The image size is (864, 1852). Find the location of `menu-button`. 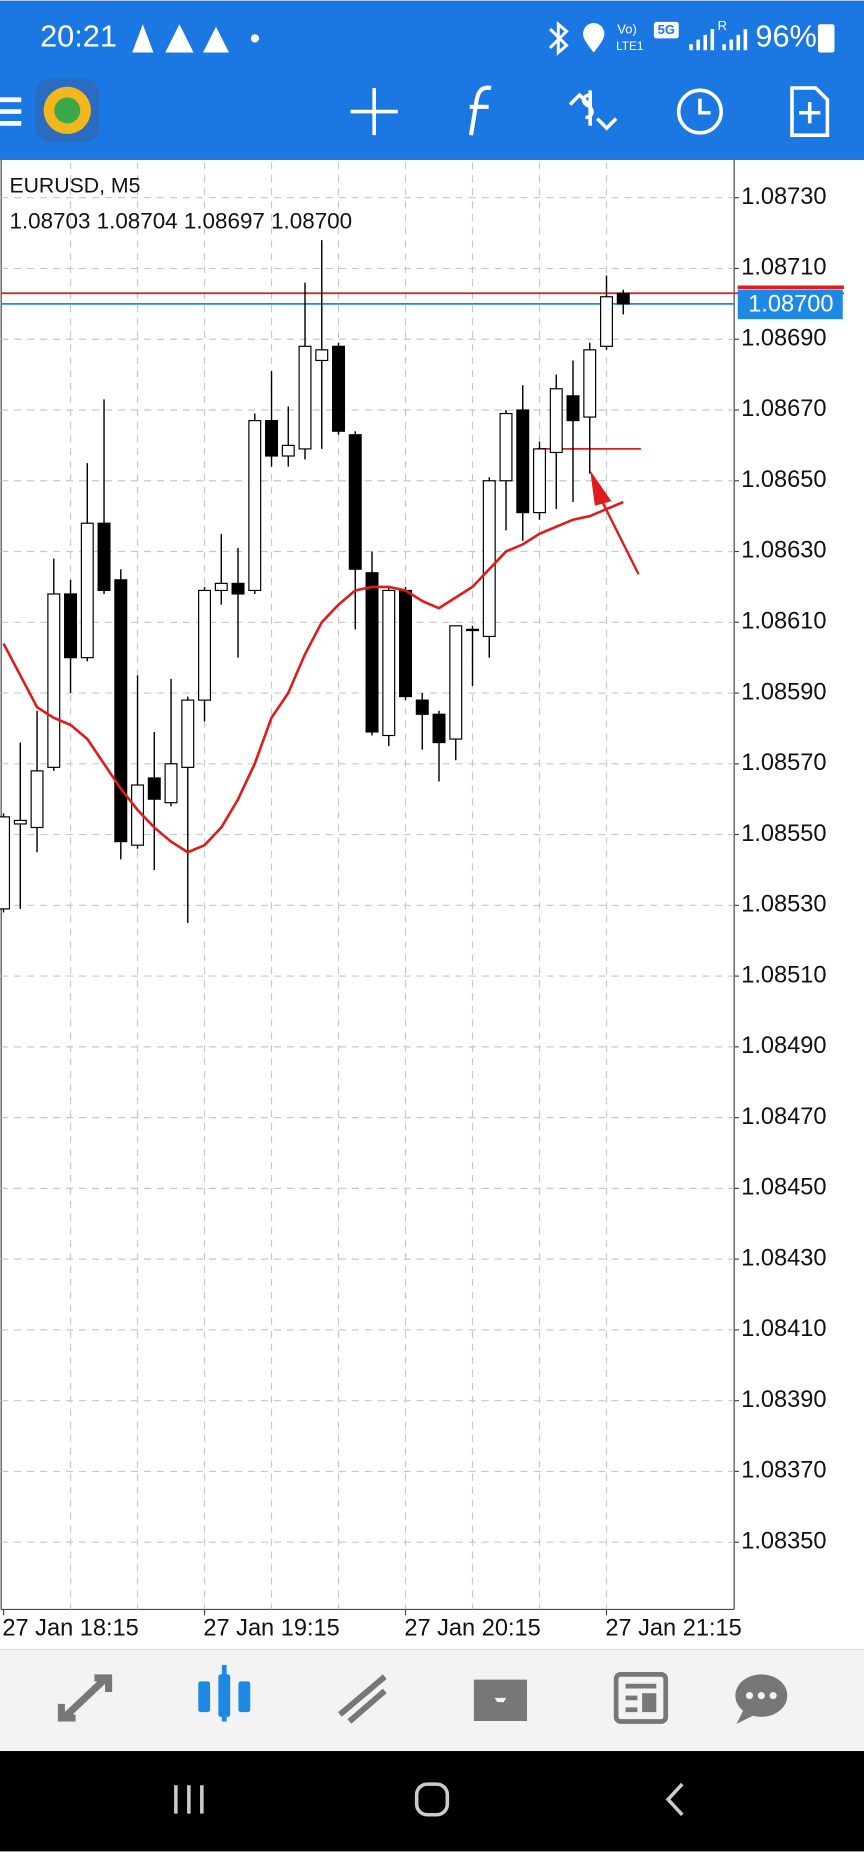

menu-button is located at coordinates (11, 111).